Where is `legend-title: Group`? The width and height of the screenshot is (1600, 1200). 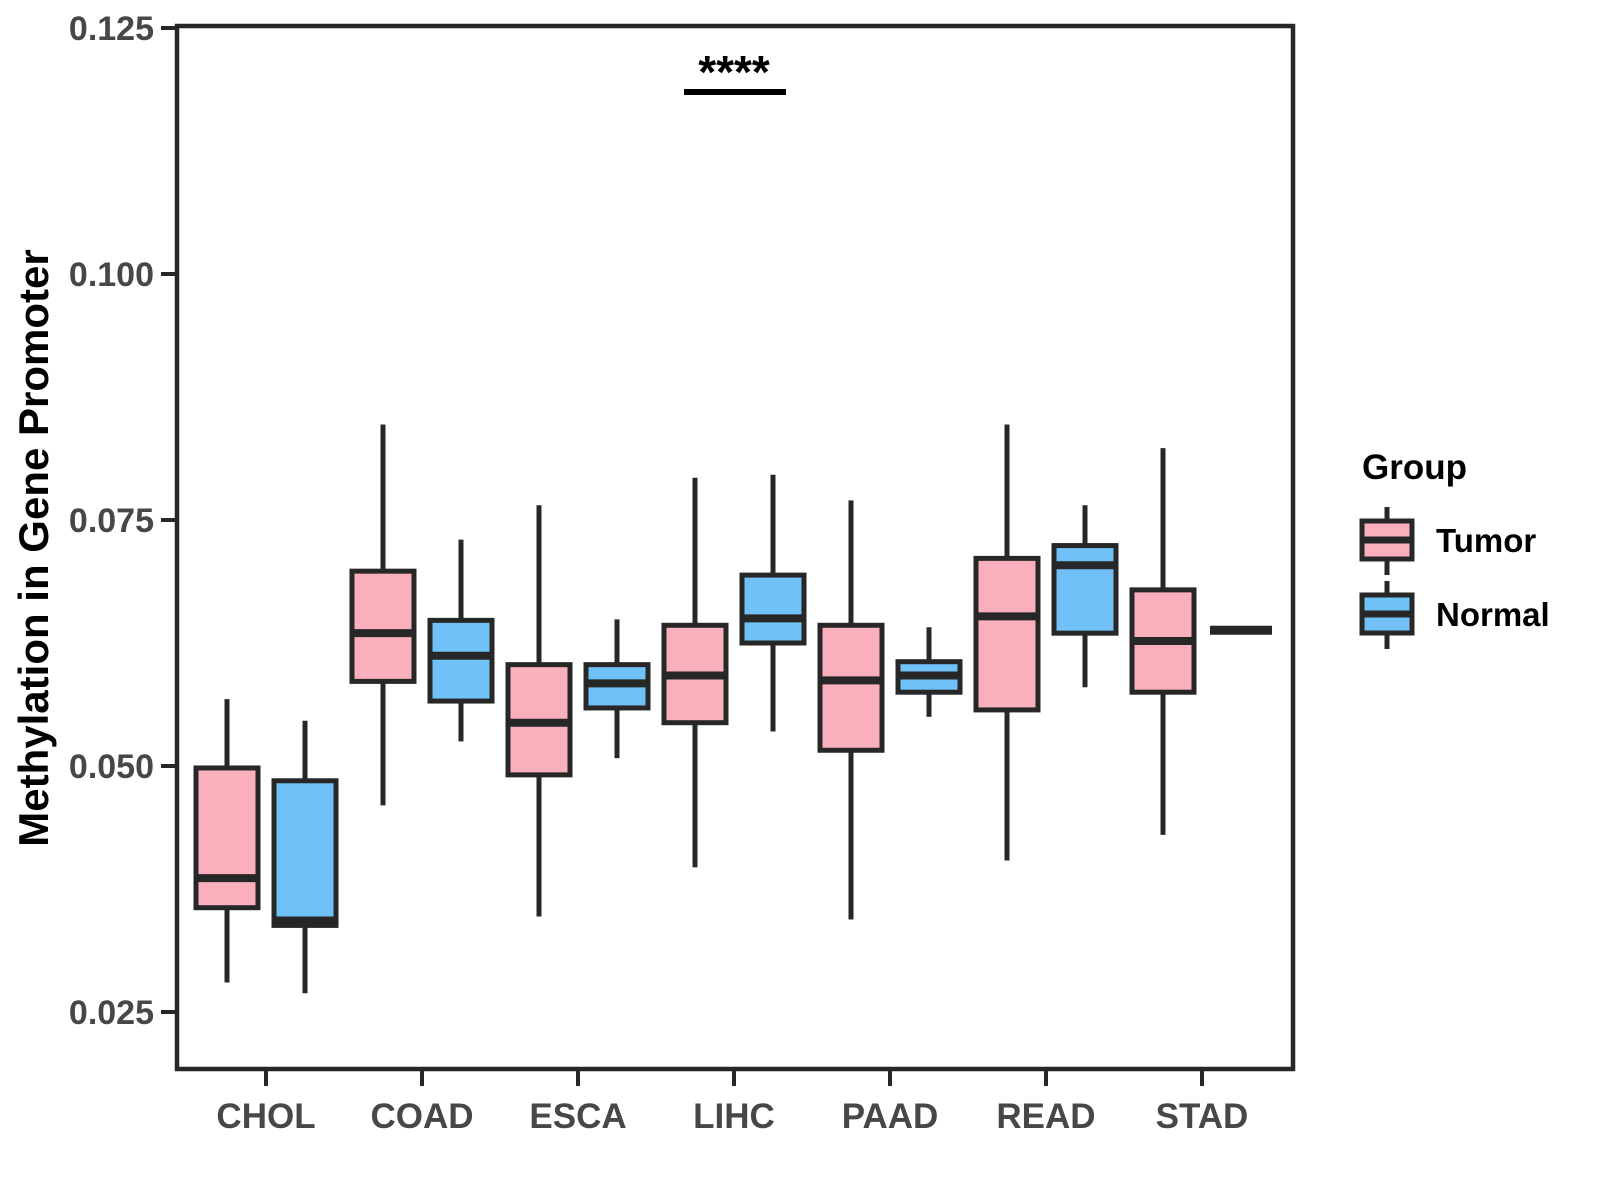
legend-title: Group is located at coordinates (1414, 467).